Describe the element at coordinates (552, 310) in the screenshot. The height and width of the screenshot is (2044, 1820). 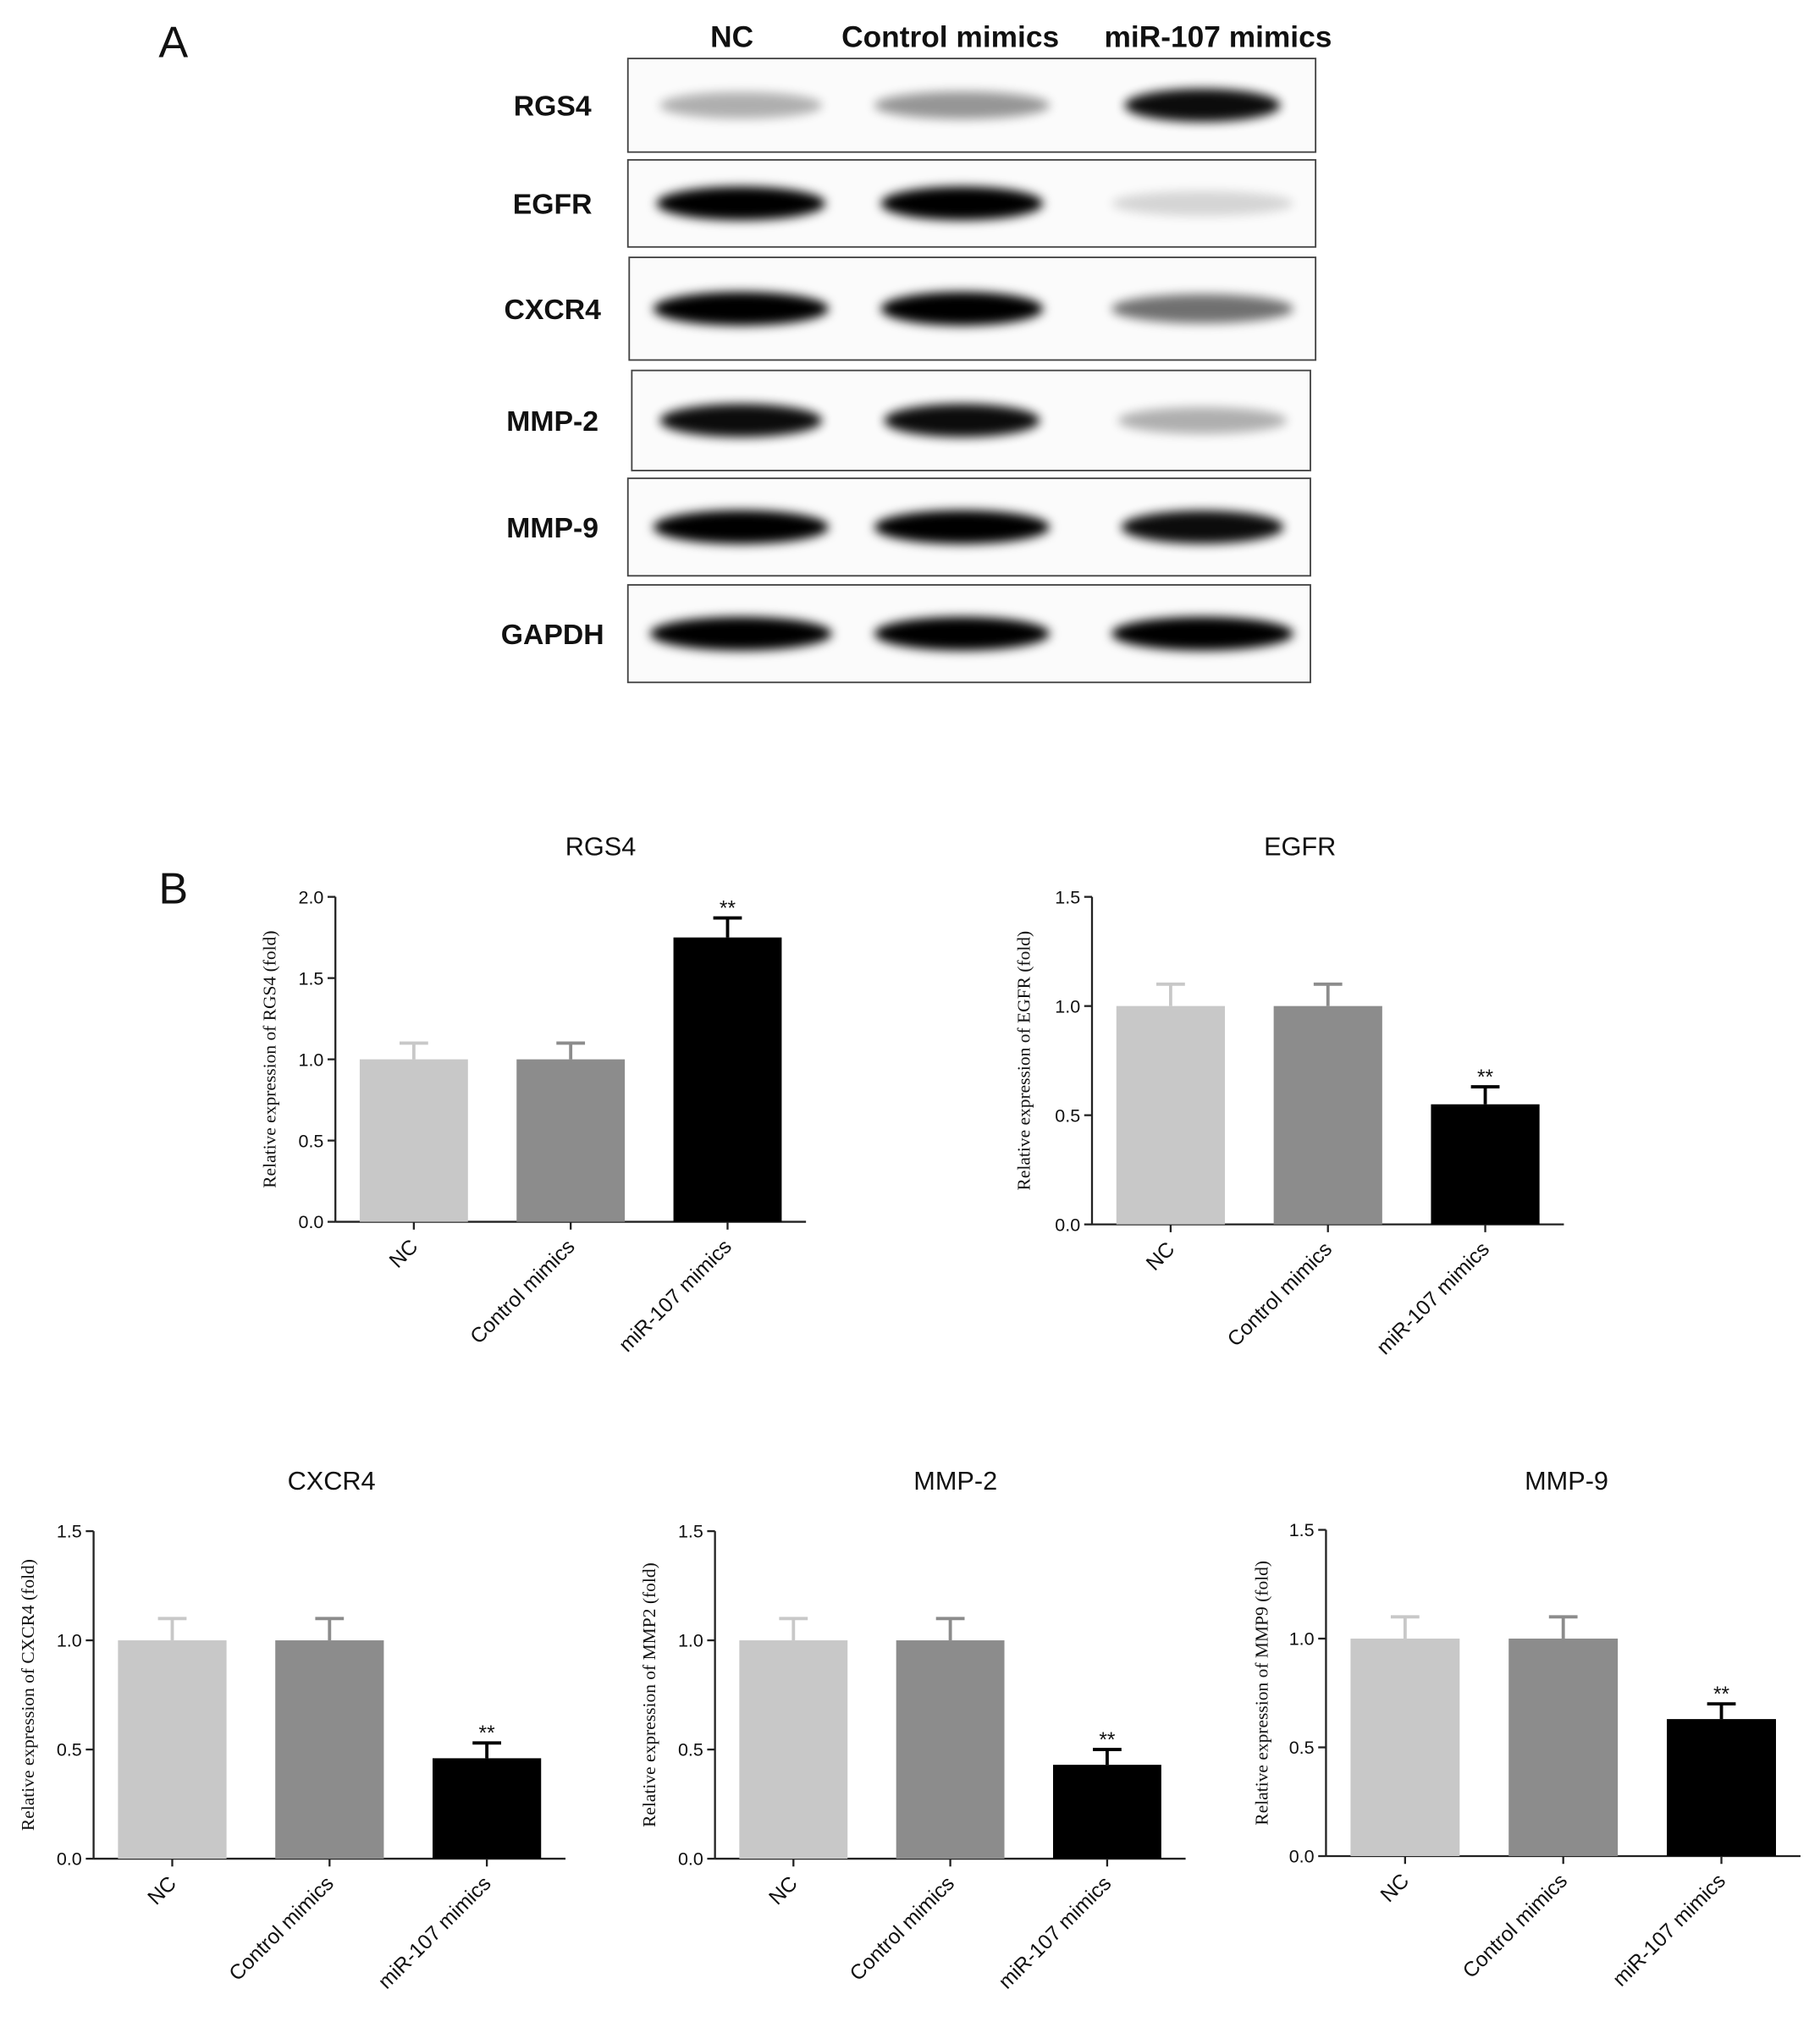
I see `row-label: CXCR4` at that location.